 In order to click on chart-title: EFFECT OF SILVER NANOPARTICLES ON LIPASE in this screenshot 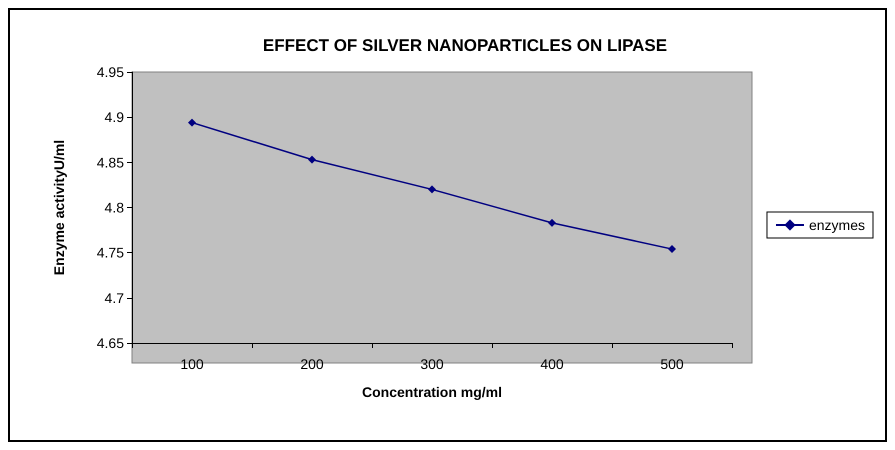, I will do `click(465, 45)`.